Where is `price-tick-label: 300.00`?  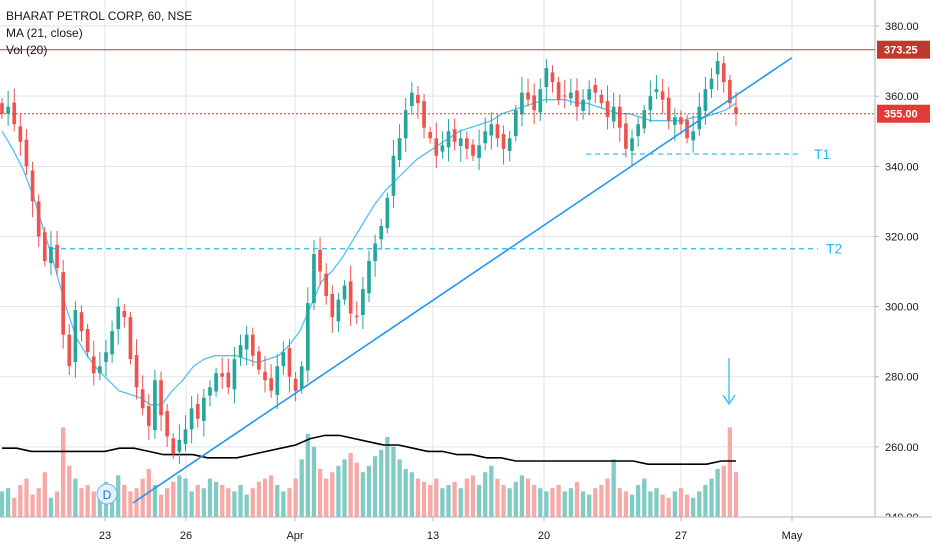 price-tick-label: 300.00 is located at coordinates (902, 308).